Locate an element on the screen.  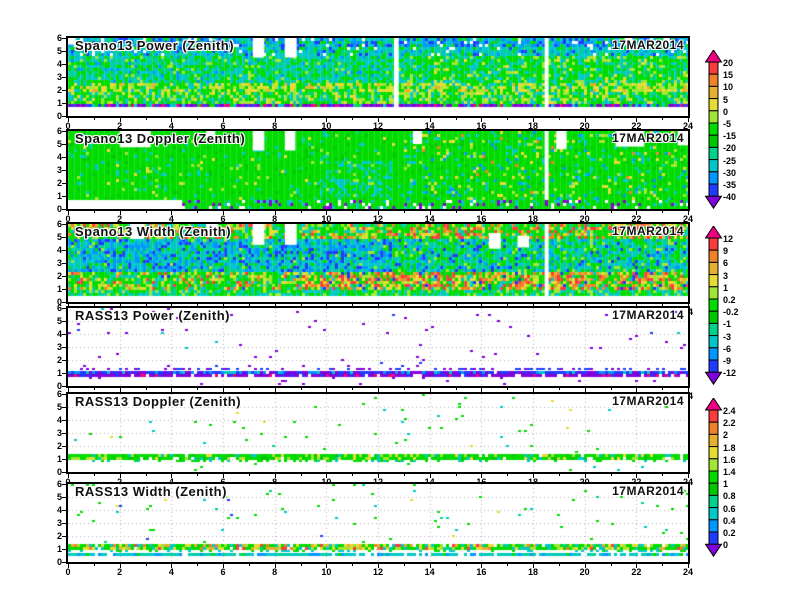
colorbar-label: -15 is located at coordinates (730, 136).